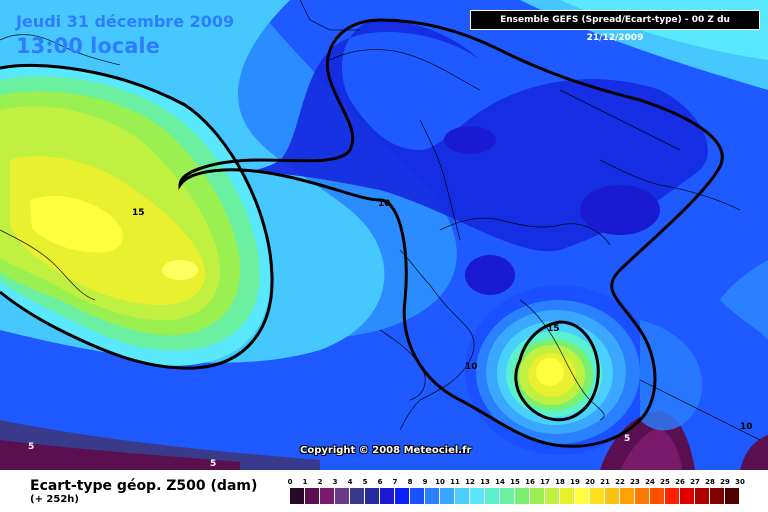  I want to click on legend-tick-label: 13, so click(485, 482).